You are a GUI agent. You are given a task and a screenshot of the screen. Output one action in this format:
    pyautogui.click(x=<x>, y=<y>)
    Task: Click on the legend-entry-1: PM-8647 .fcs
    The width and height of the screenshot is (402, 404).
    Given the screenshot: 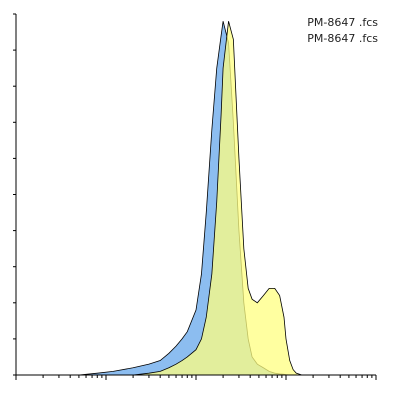 What is the action you would take?
    pyautogui.click(x=342, y=22)
    